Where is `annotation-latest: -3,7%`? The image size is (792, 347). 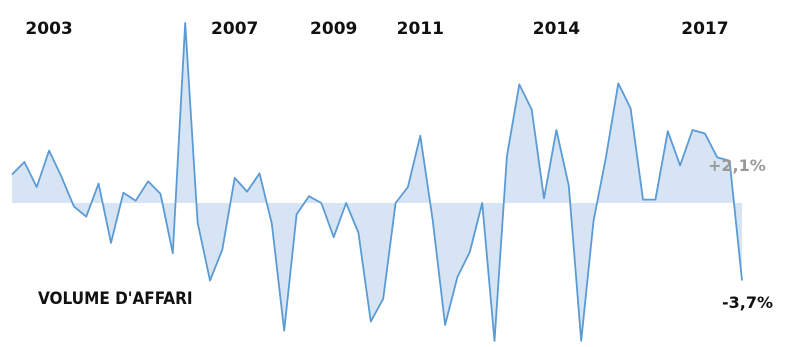 annotation-latest: -3,7% is located at coordinates (747, 302).